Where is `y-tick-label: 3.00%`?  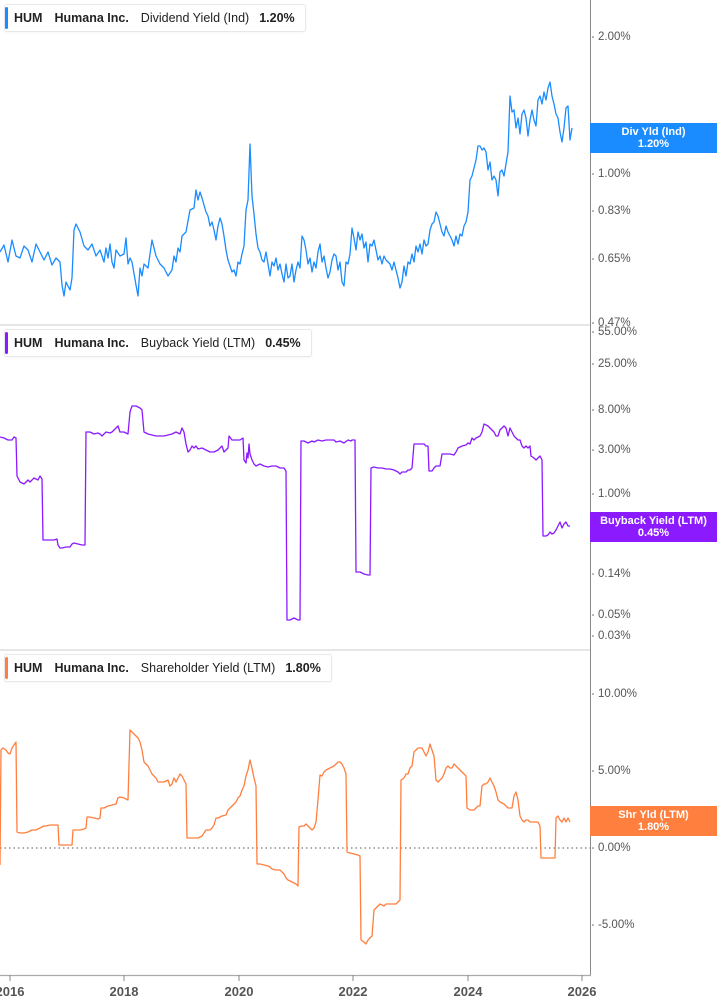
y-tick-label: 3.00% is located at coordinates (614, 450).